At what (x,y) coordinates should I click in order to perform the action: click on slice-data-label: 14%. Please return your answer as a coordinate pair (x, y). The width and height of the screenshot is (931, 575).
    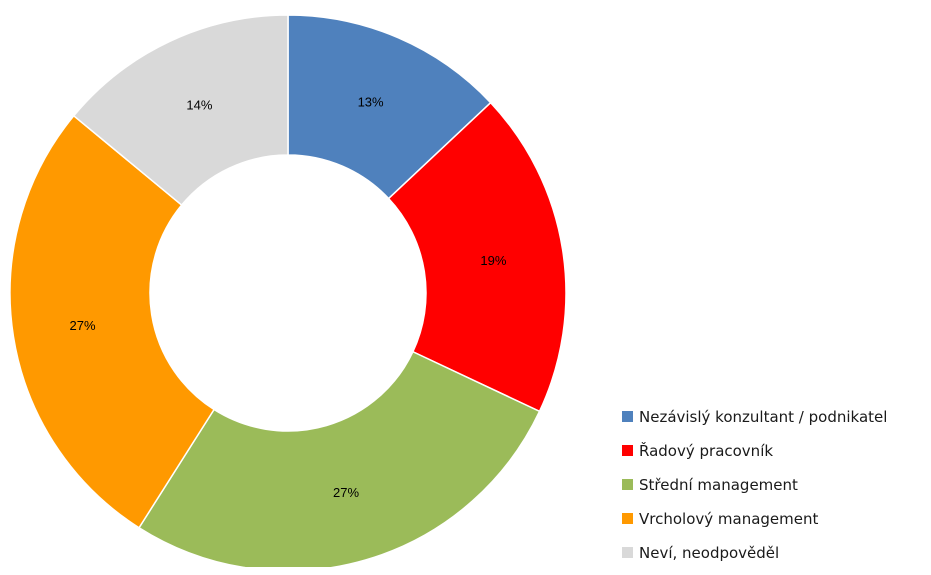
    Looking at the image, I should click on (199, 104).